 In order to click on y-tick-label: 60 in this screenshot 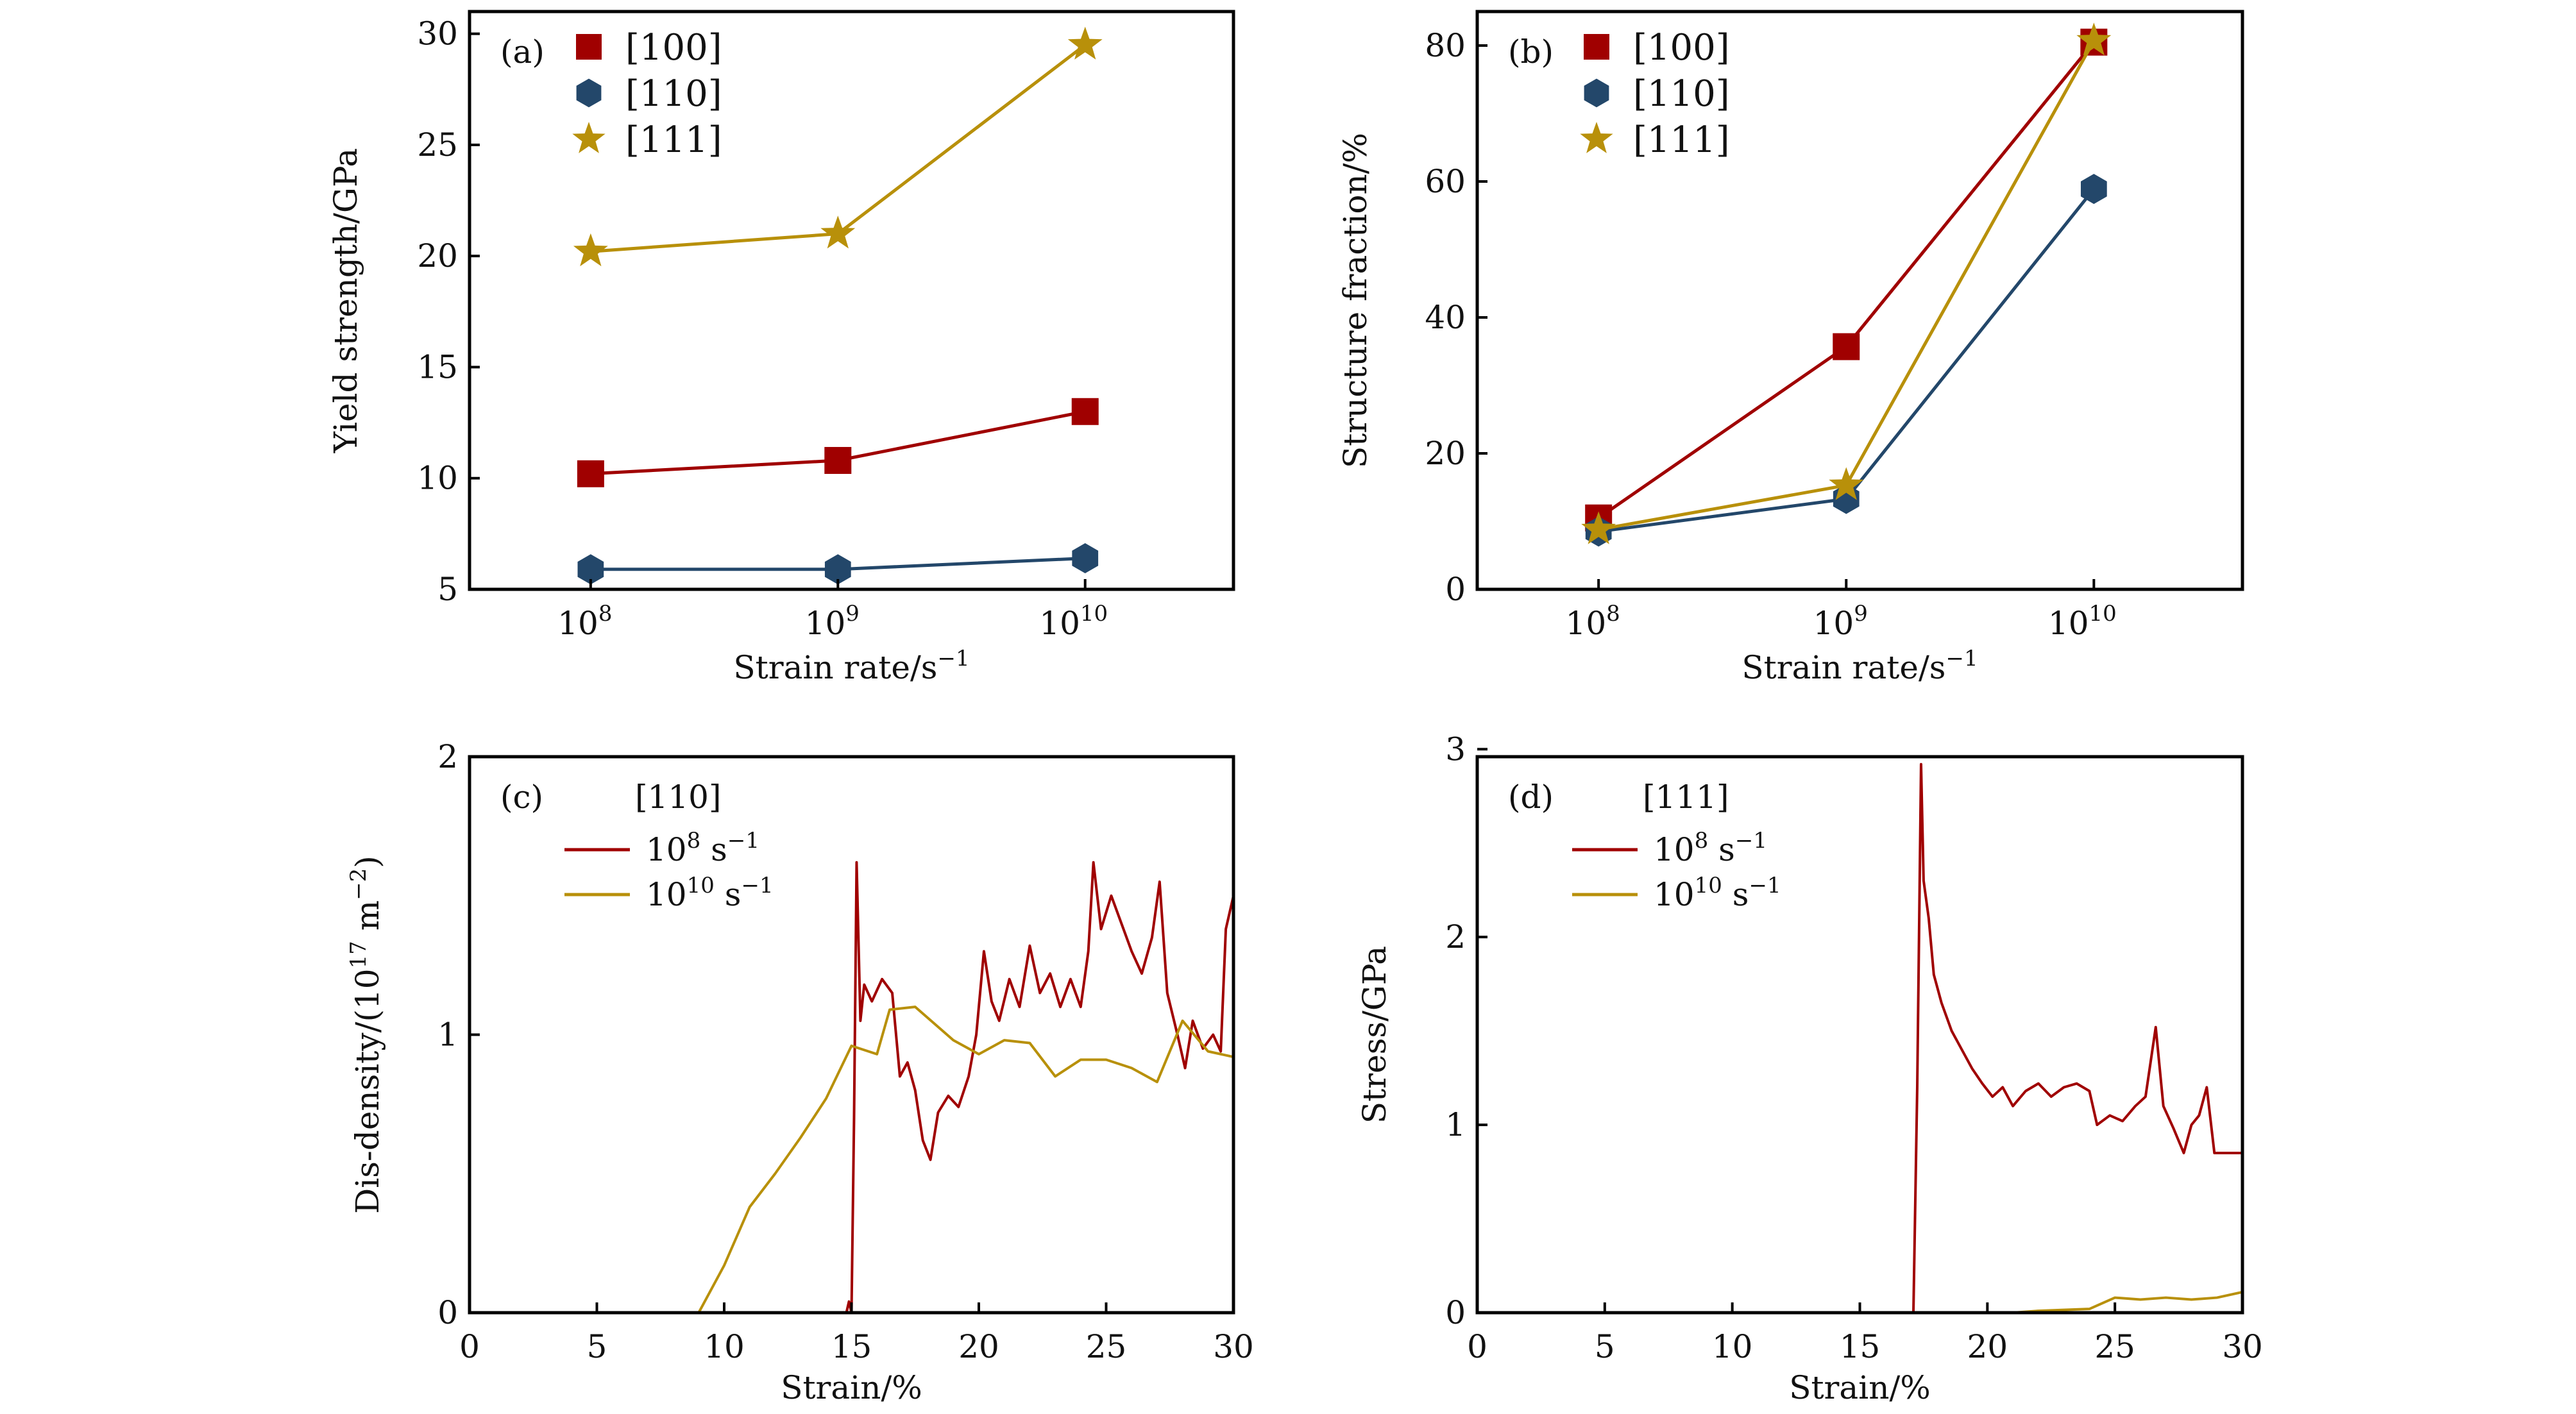, I will do `click(1445, 182)`.